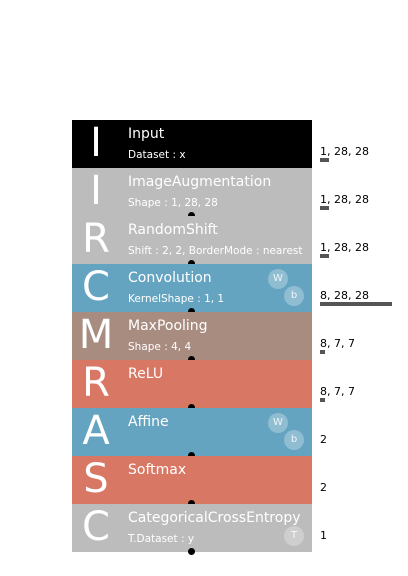  What do you see at coordinates (192, 528) in the screenshot?
I see `layer-categoricalcrossentropy: C CategoricalCrossEntropy T.Dataset : y T` at bounding box center [192, 528].